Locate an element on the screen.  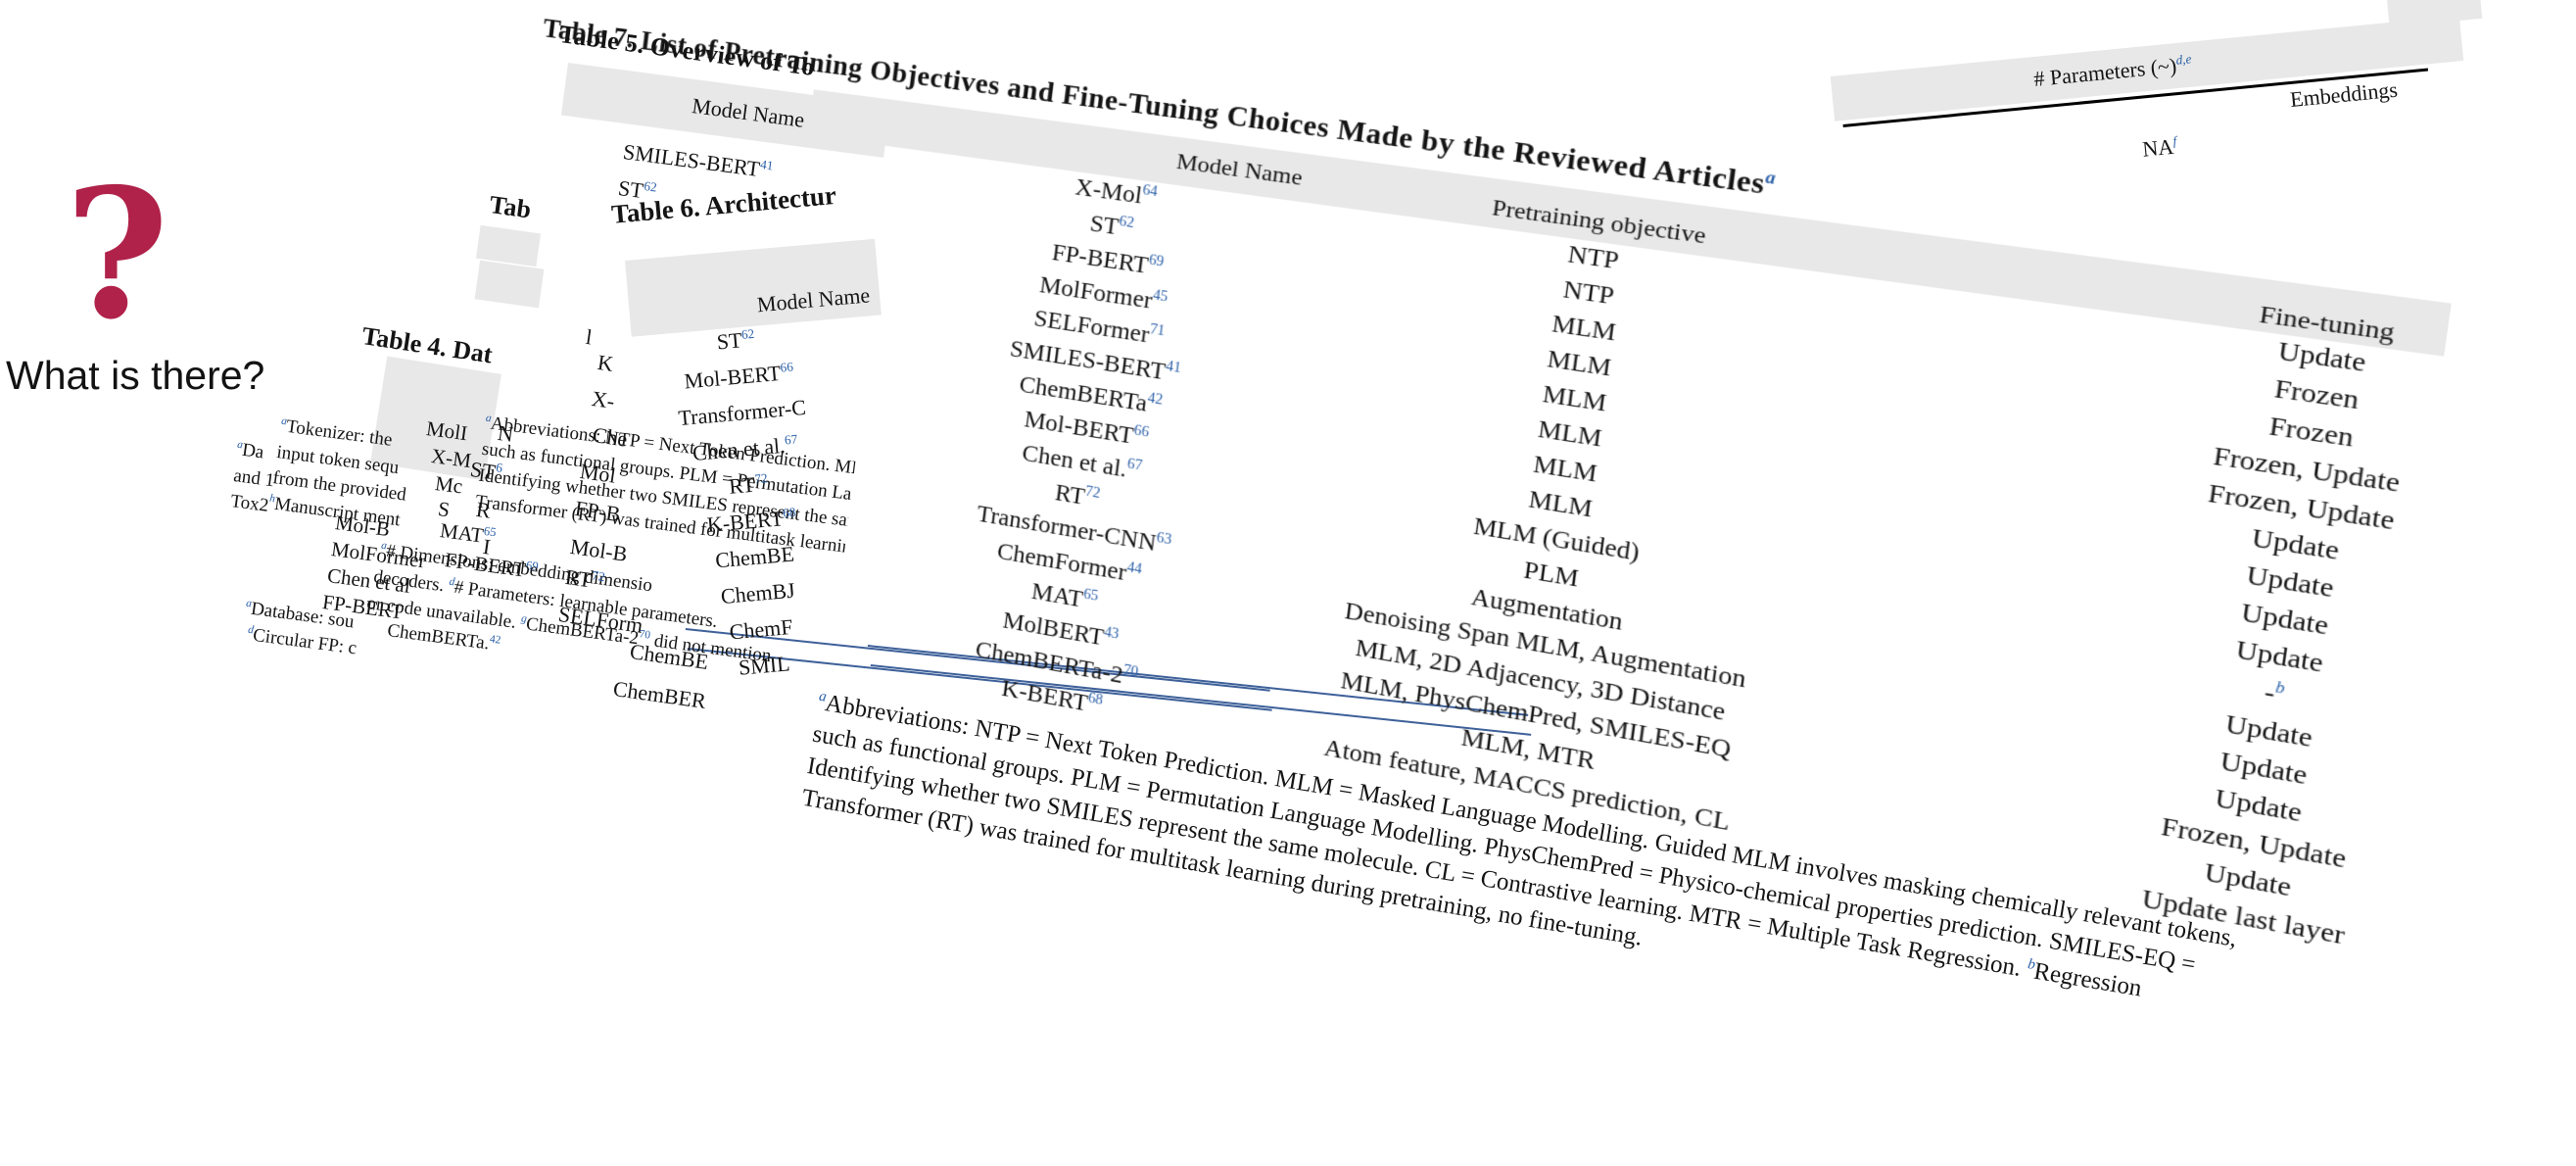
text-fragment: and 1 is located at coordinates (254, 478).